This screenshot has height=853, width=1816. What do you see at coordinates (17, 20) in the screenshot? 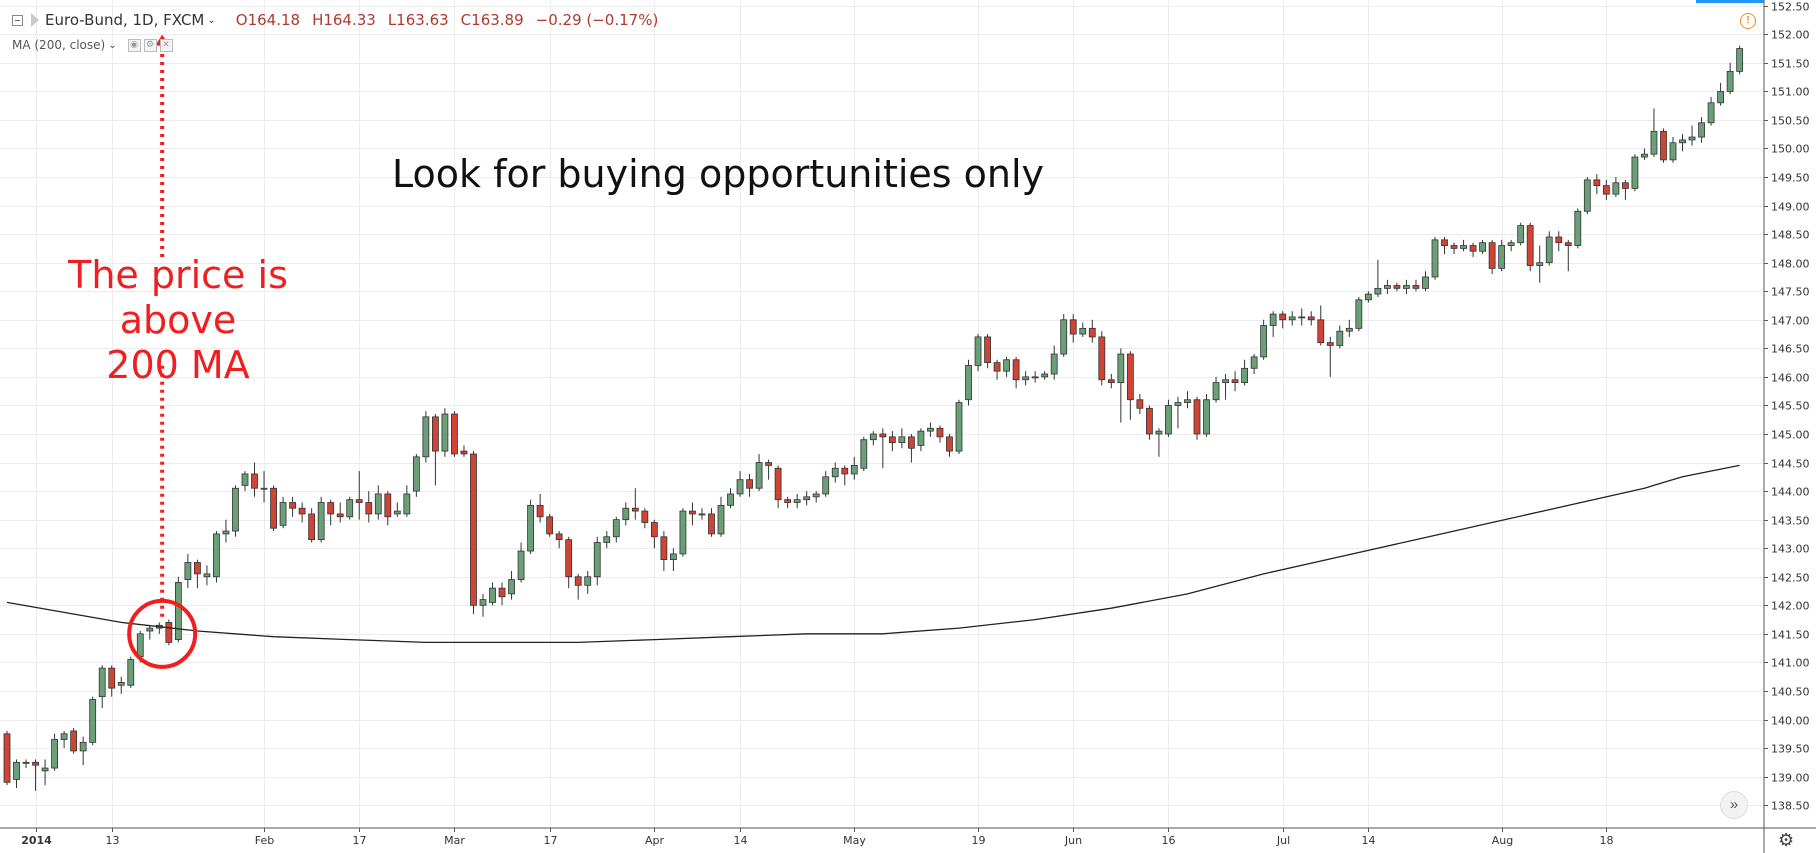
I see `collapse-toggle` at bounding box center [17, 20].